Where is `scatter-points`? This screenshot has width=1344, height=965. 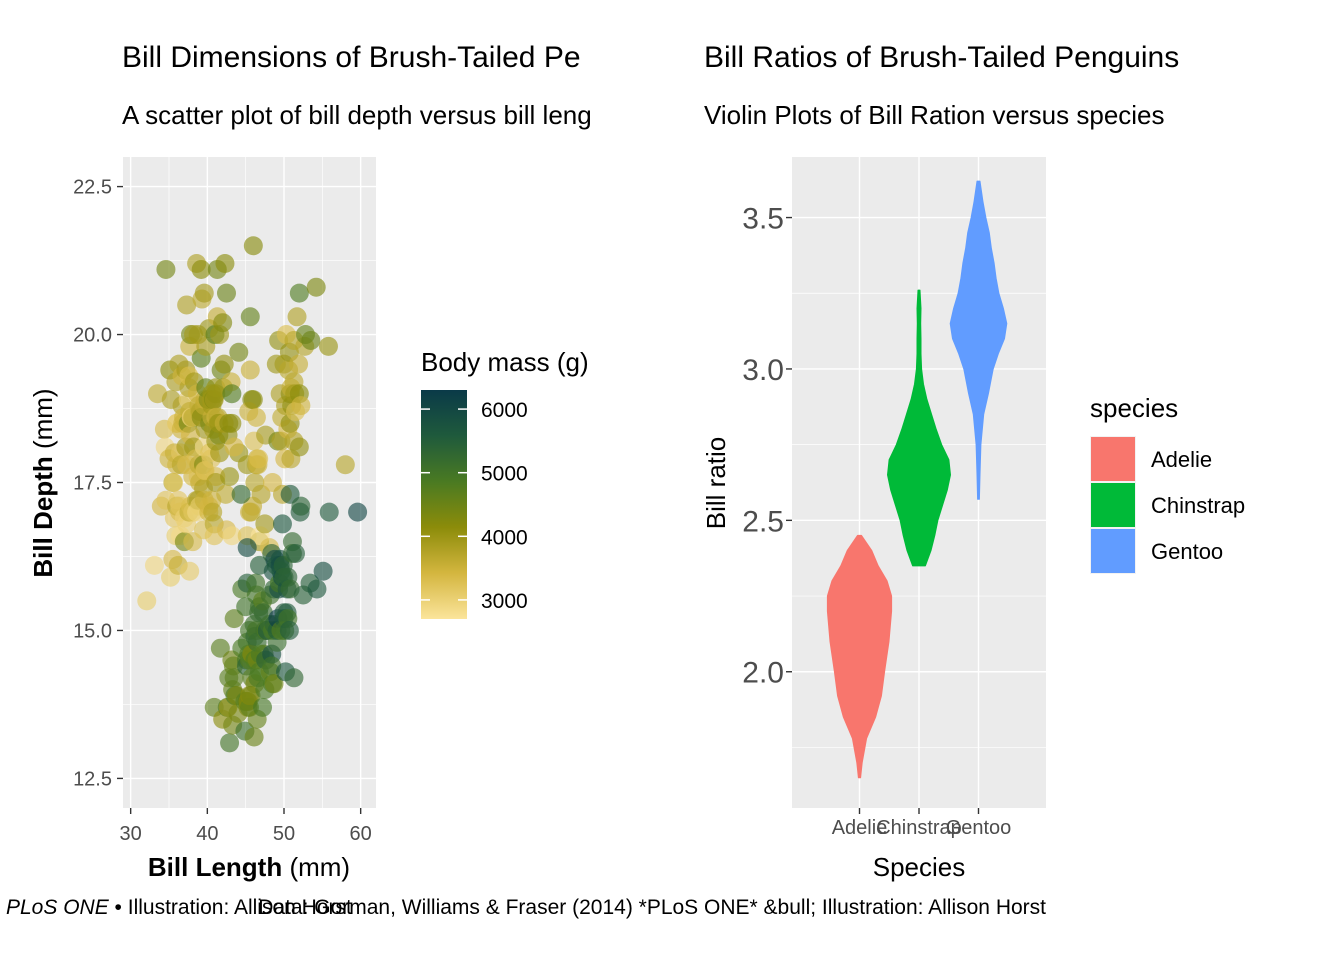
scatter-points is located at coordinates (252, 494).